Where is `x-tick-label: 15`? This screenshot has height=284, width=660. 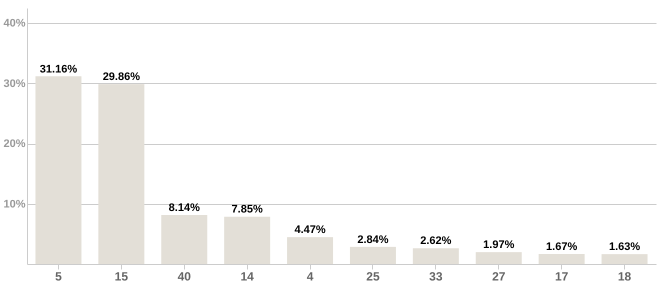 x-tick-label: 15 is located at coordinates (121, 277).